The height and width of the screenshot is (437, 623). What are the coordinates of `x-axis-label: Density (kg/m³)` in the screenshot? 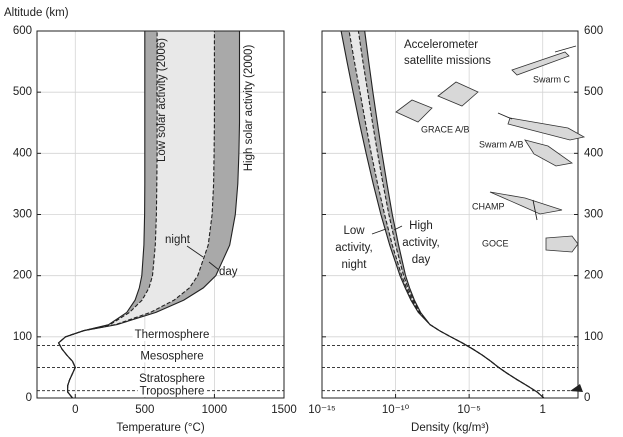 It's located at (450, 428).